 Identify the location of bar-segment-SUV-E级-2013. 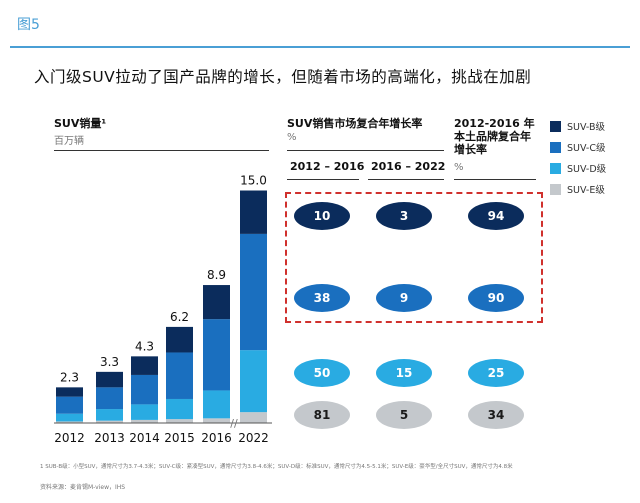
(109, 421).